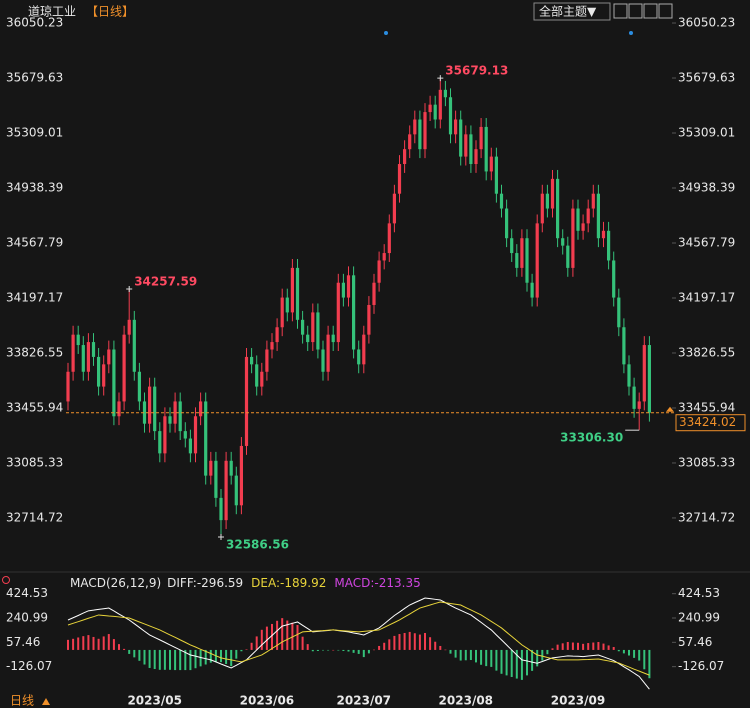 This screenshot has height=708, width=750. What do you see at coordinates (154, 701) in the screenshot?
I see `x-tick-label: 2023/05` at bounding box center [154, 701].